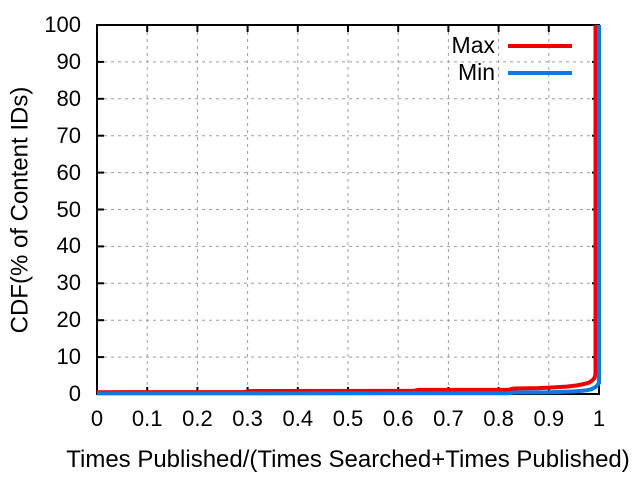  I want to click on legend-entry-max: Max, so click(512, 45).